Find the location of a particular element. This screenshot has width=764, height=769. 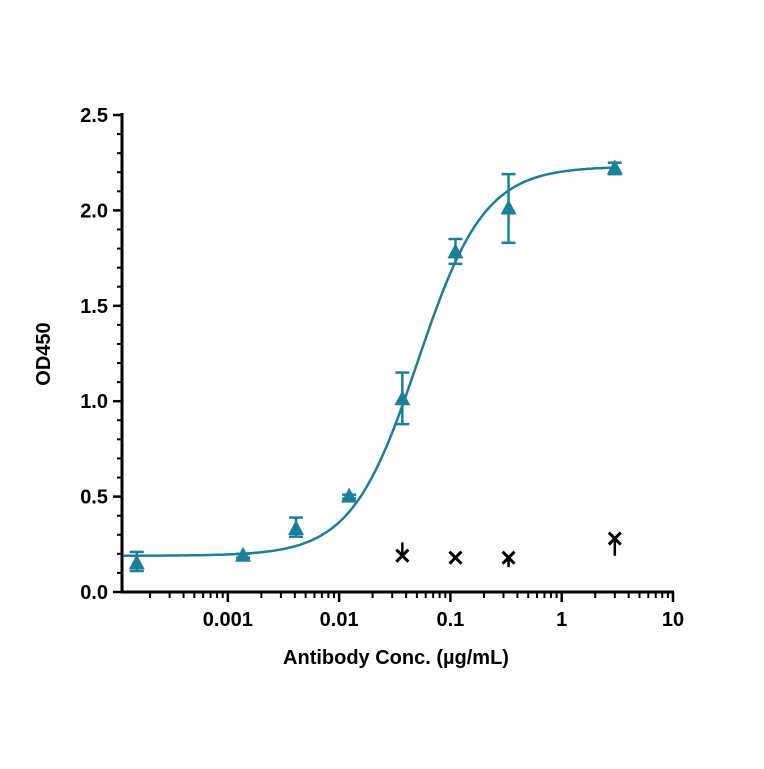

x-tick-label: 0.1 is located at coordinates (451, 620).